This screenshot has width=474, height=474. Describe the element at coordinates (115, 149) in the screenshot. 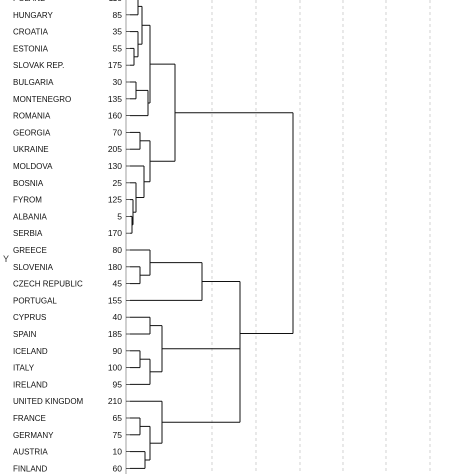

I see `leaf-id: 205` at that location.